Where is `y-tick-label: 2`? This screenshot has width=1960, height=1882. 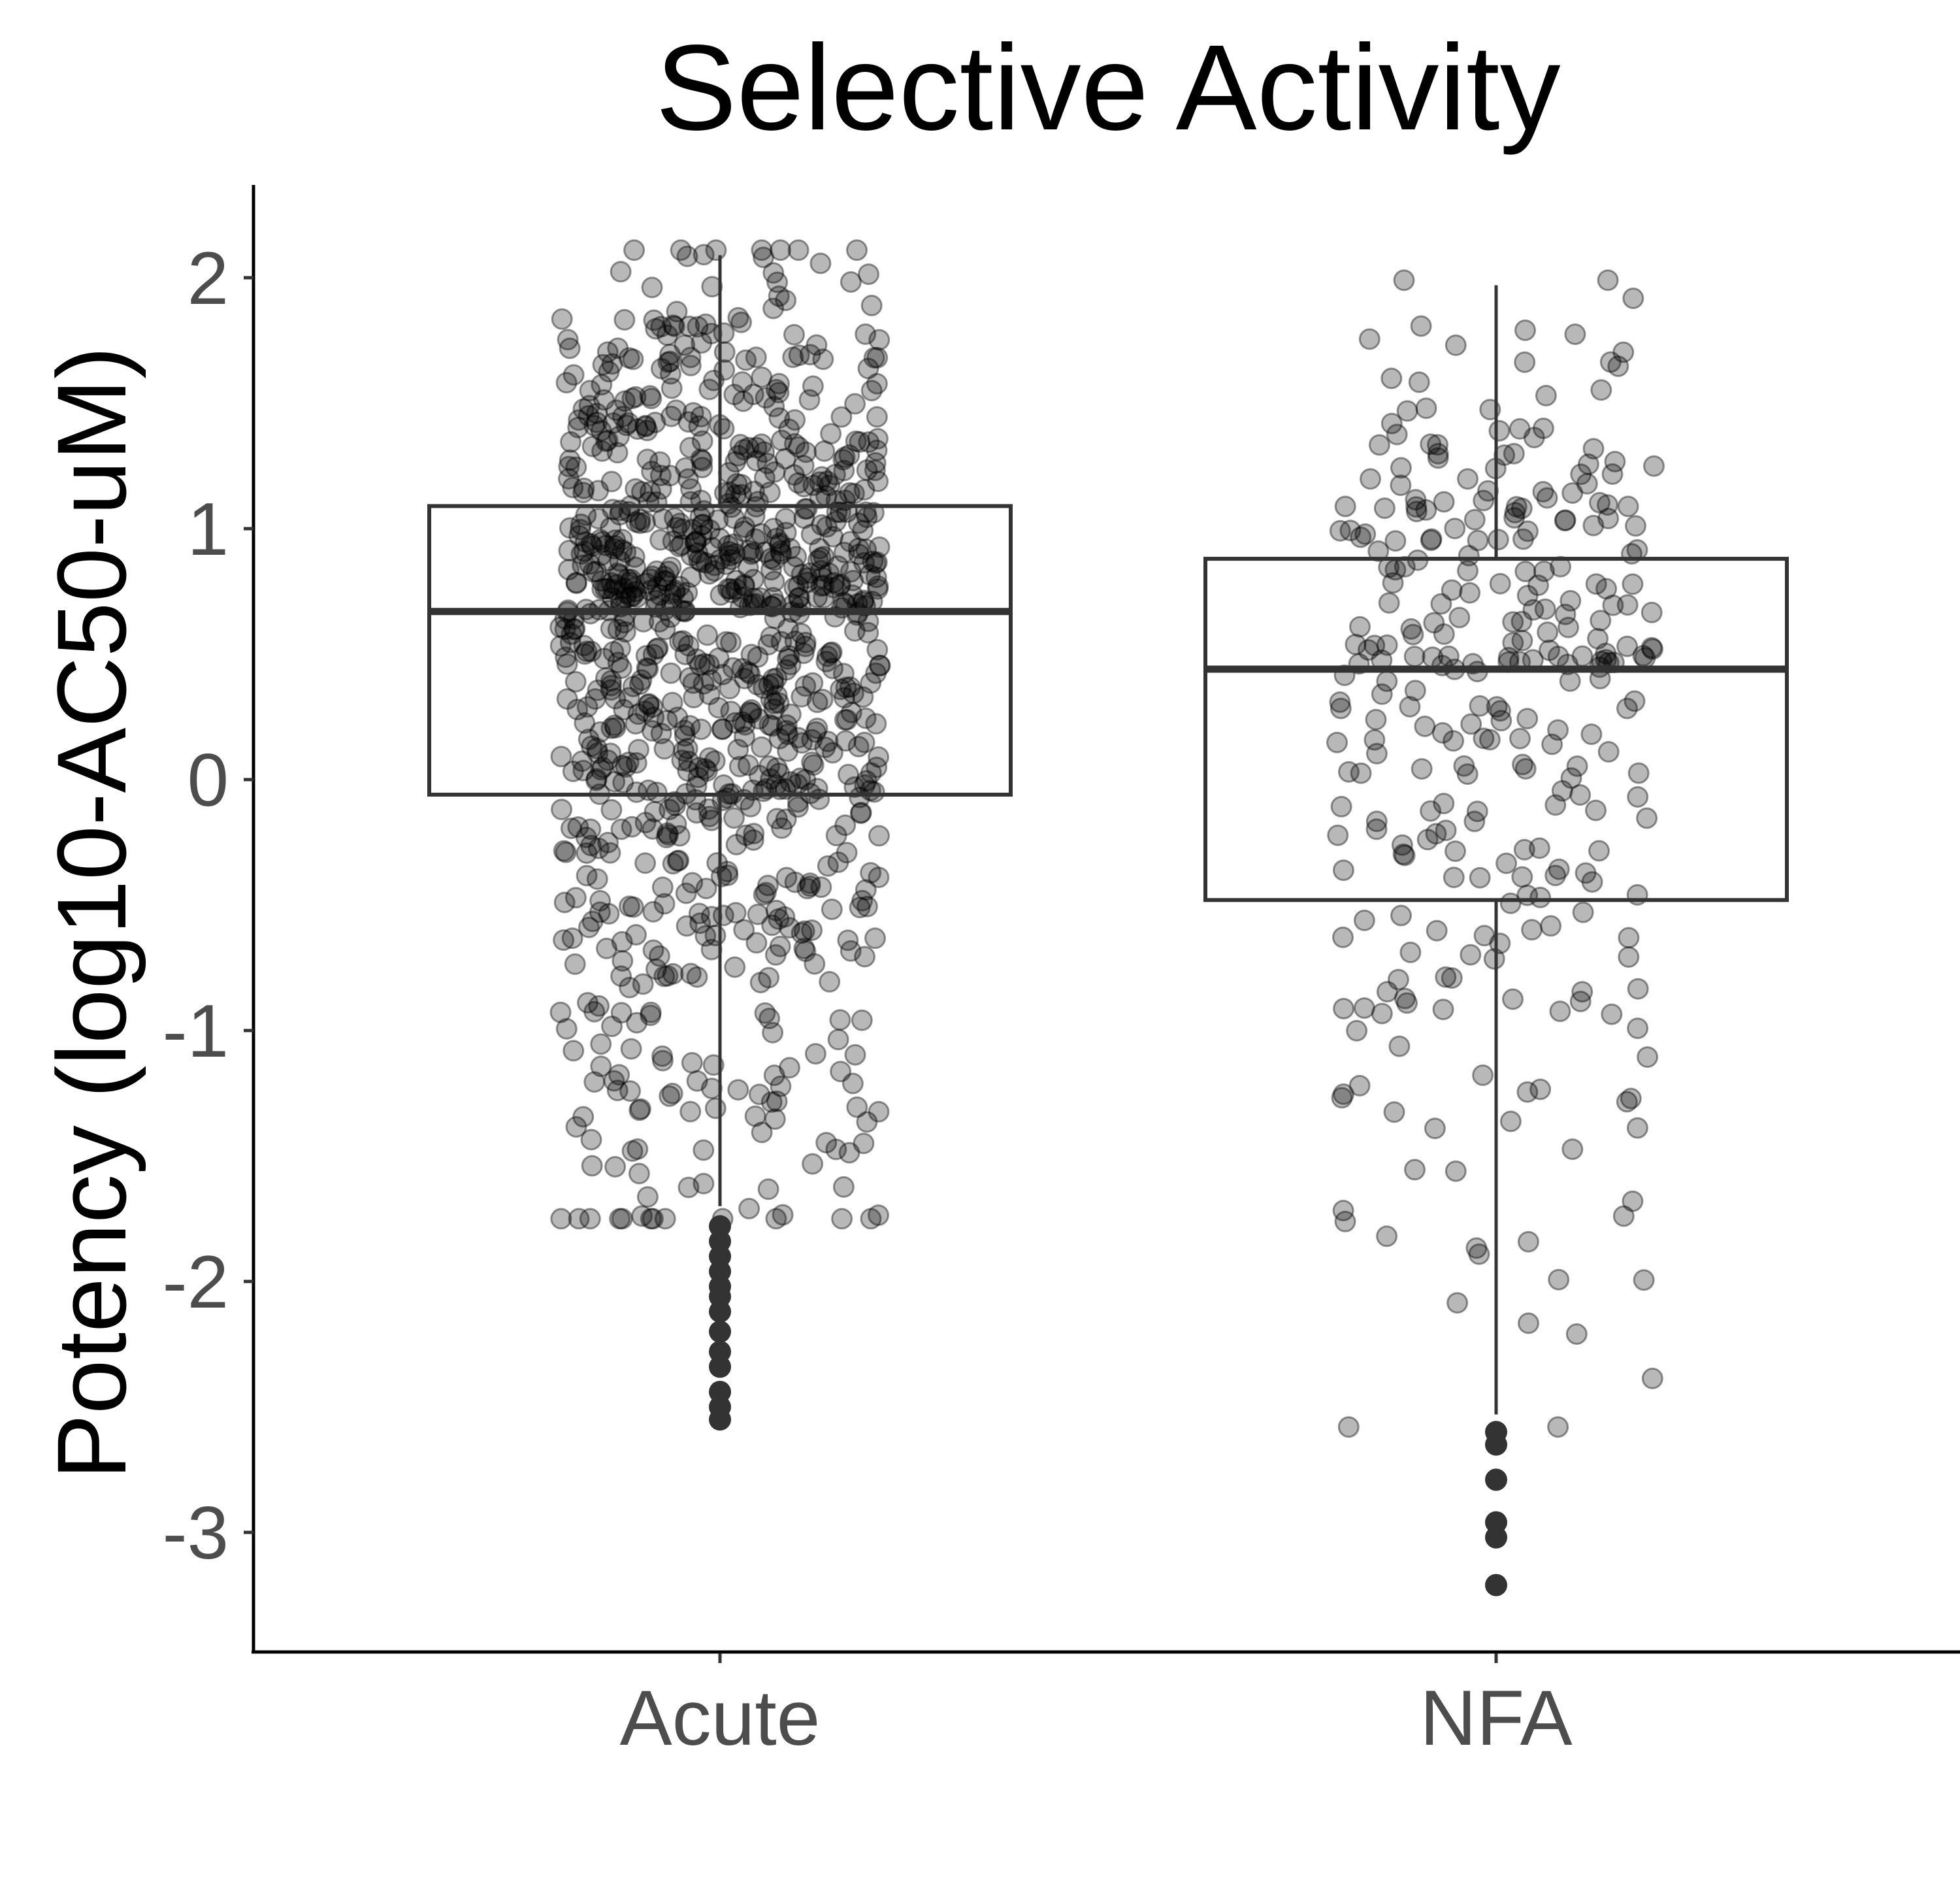
y-tick-label: 2 is located at coordinates (208, 278).